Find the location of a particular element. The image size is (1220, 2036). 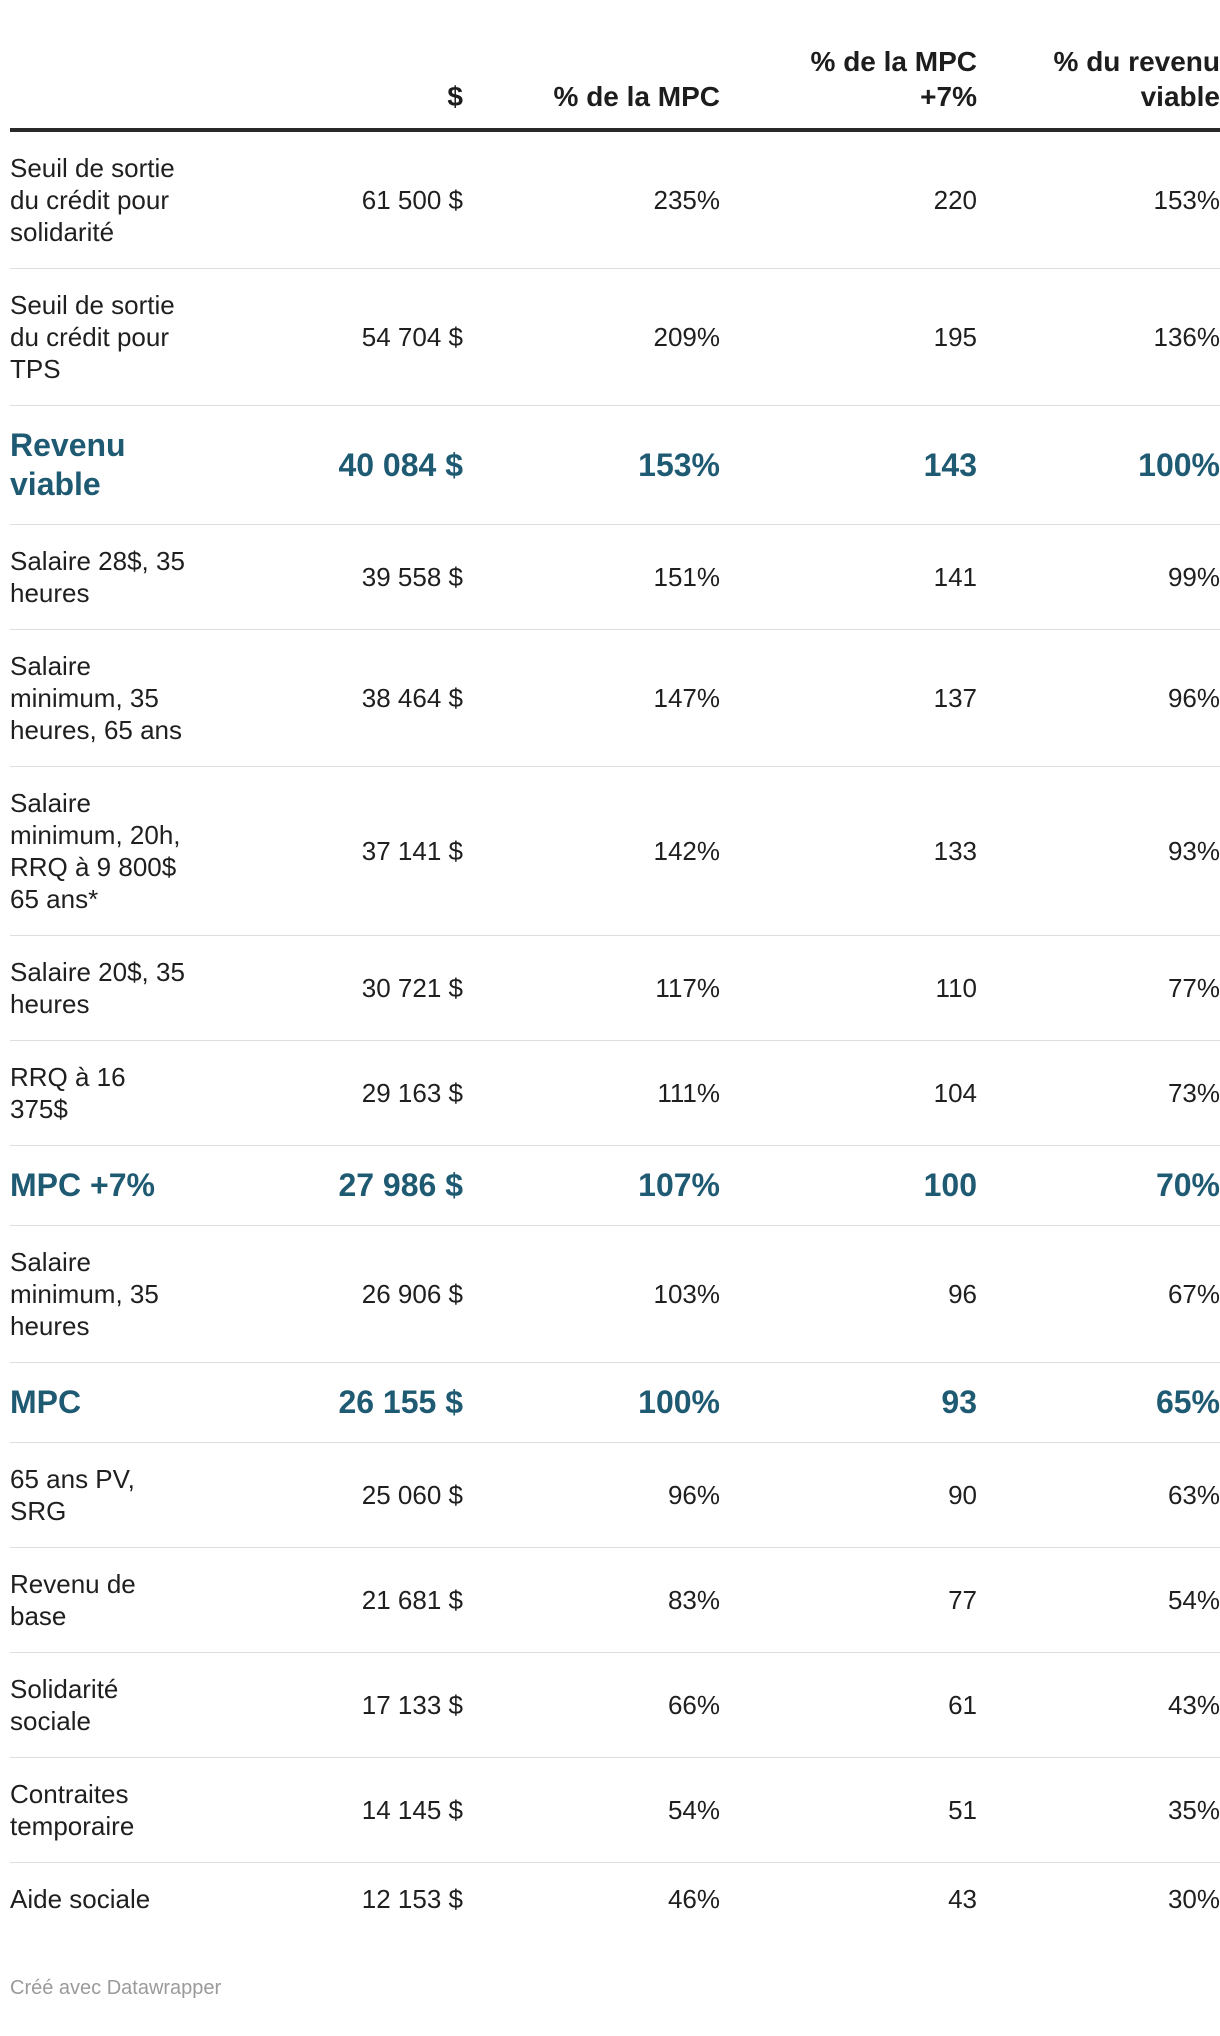

table-row-highlighted: MPC 26 155 $100% 93 65% is located at coordinates (615, 1402).